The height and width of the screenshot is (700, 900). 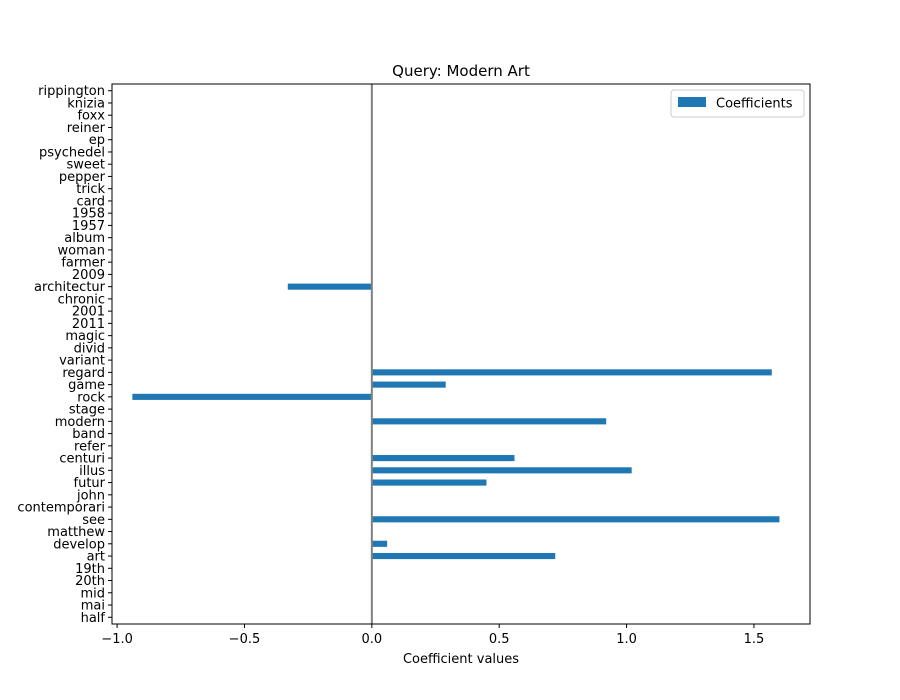 I want to click on y-tick-label: modern, so click(x=80, y=422).